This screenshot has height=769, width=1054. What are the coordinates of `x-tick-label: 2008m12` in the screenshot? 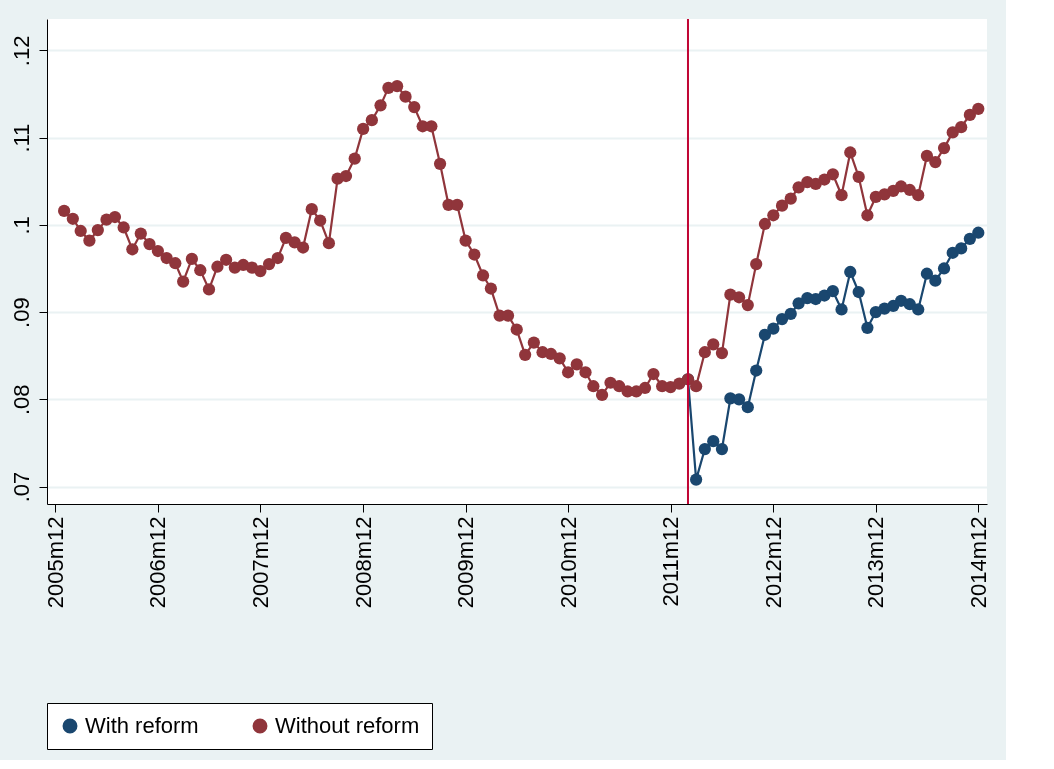 It's located at (363, 562).